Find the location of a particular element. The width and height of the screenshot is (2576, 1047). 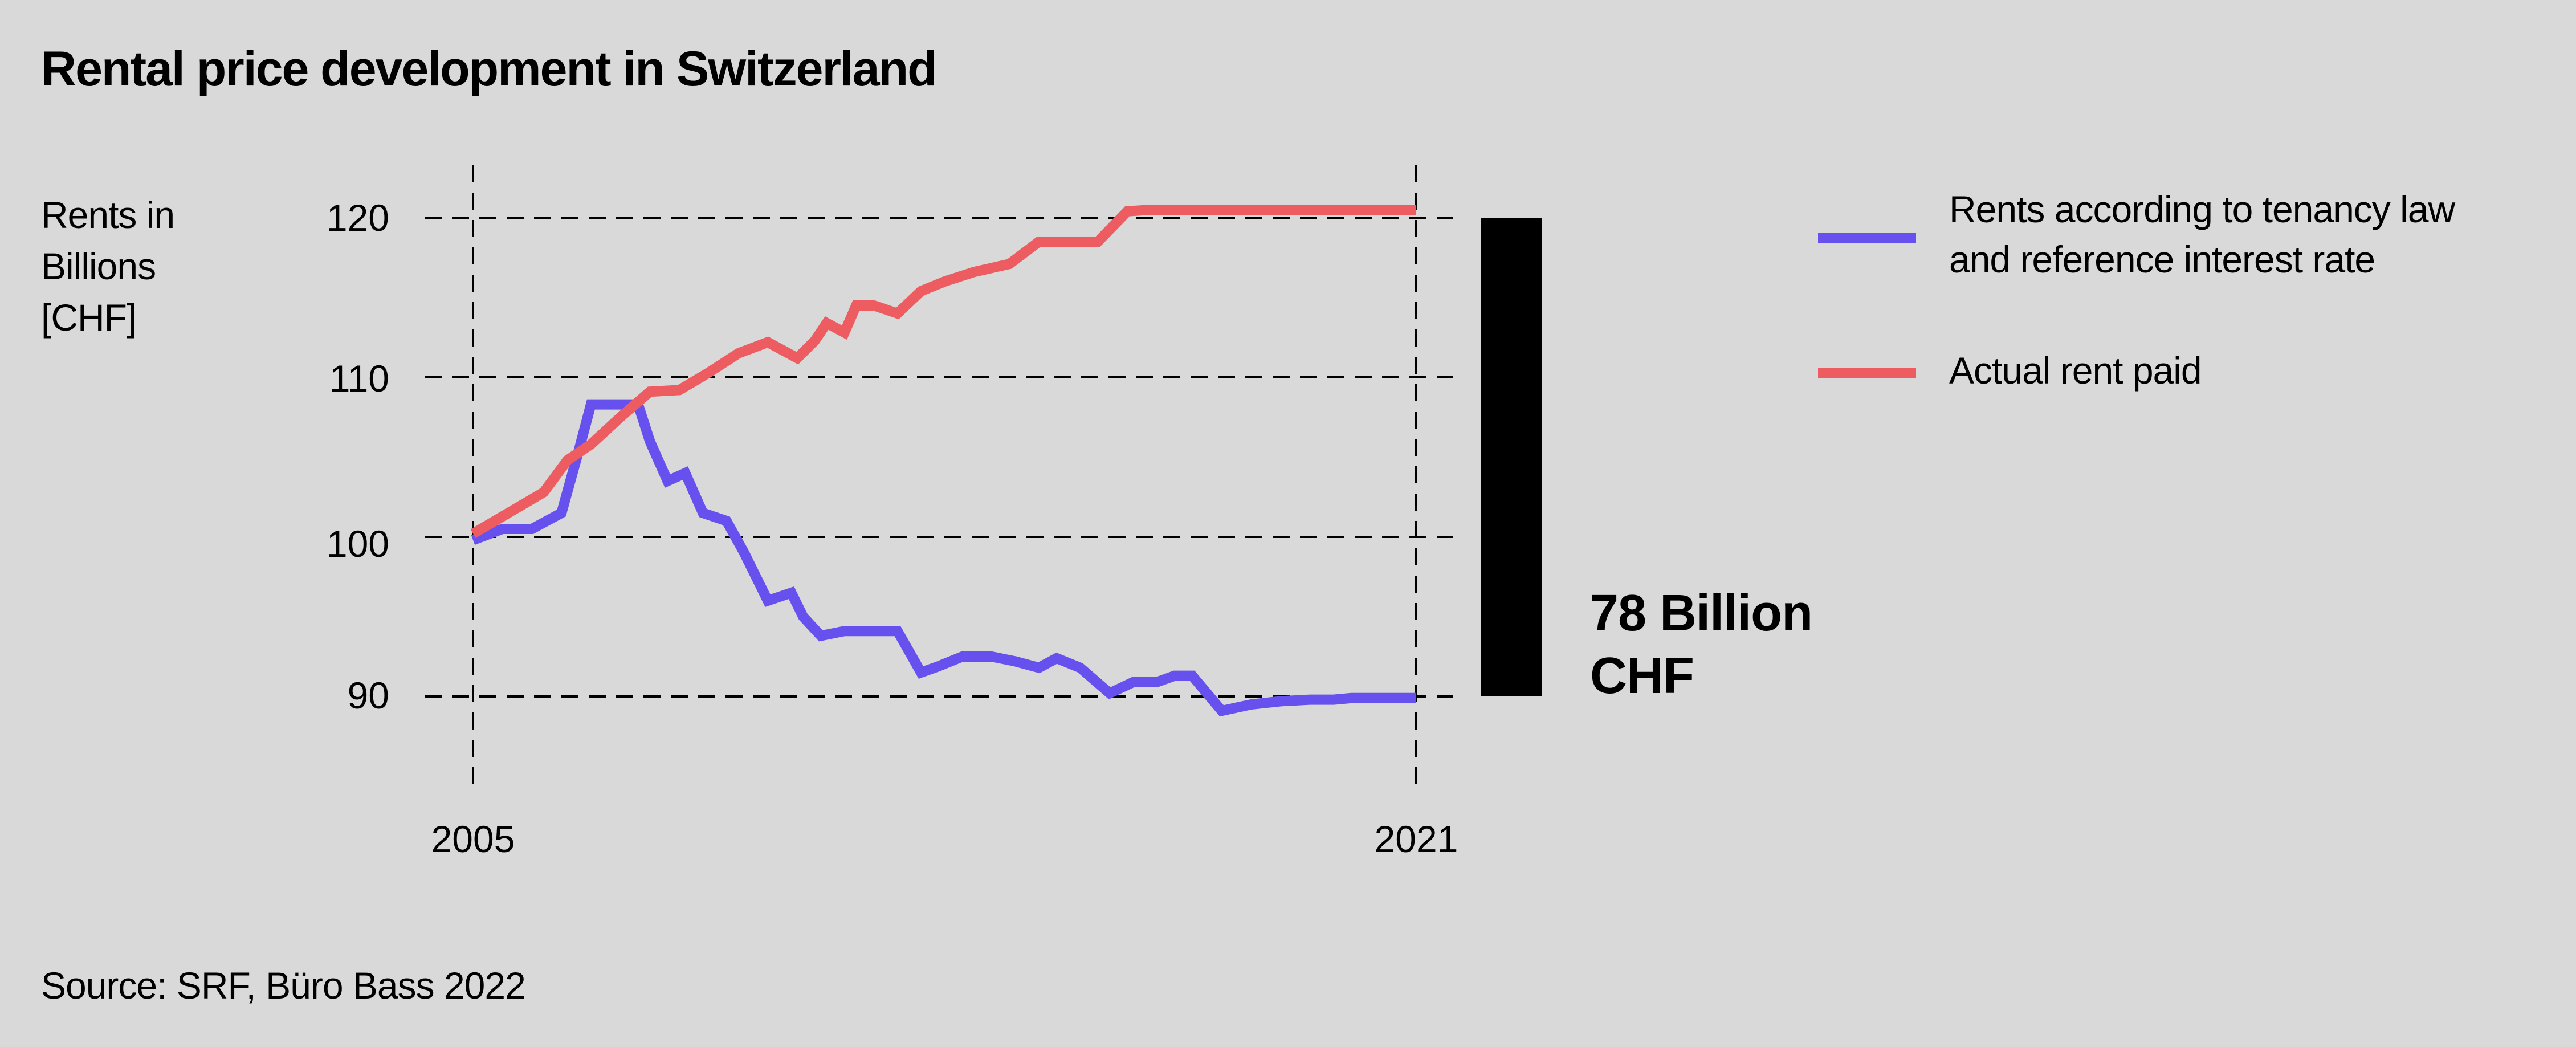

source-note: Source: SRF, Büro Bass 2022 is located at coordinates (283, 985).